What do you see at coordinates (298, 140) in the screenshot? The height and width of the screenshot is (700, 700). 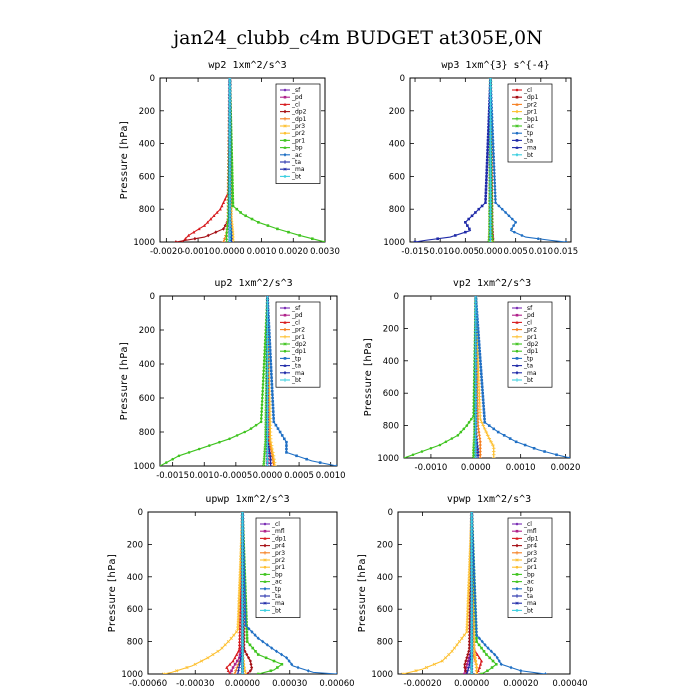 I see `legend-label: _pr1` at bounding box center [298, 140].